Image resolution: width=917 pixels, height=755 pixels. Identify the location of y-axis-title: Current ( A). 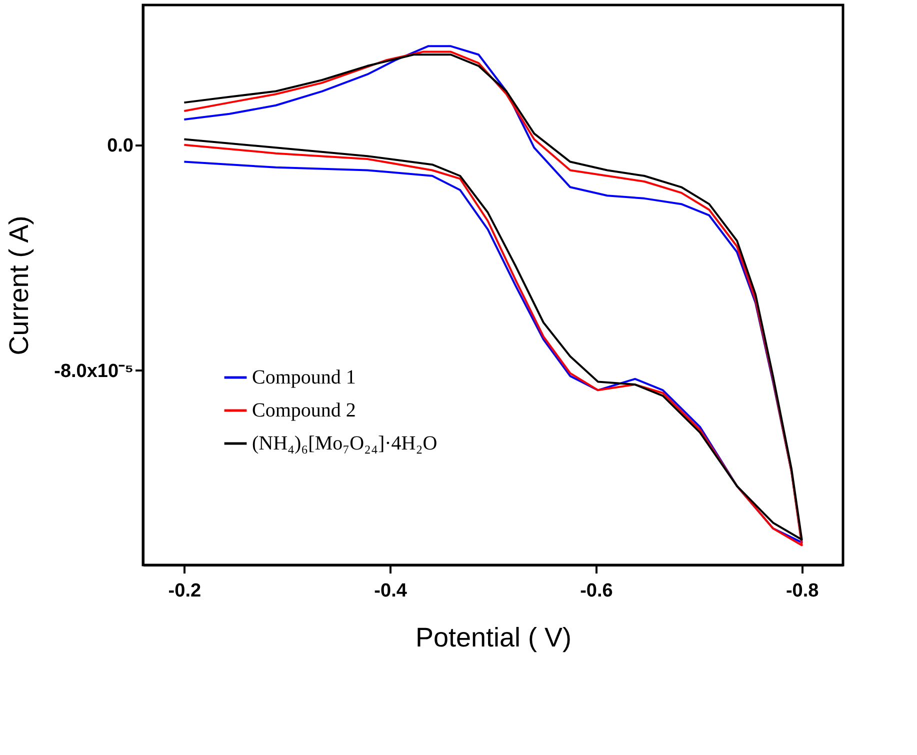
(19, 286).